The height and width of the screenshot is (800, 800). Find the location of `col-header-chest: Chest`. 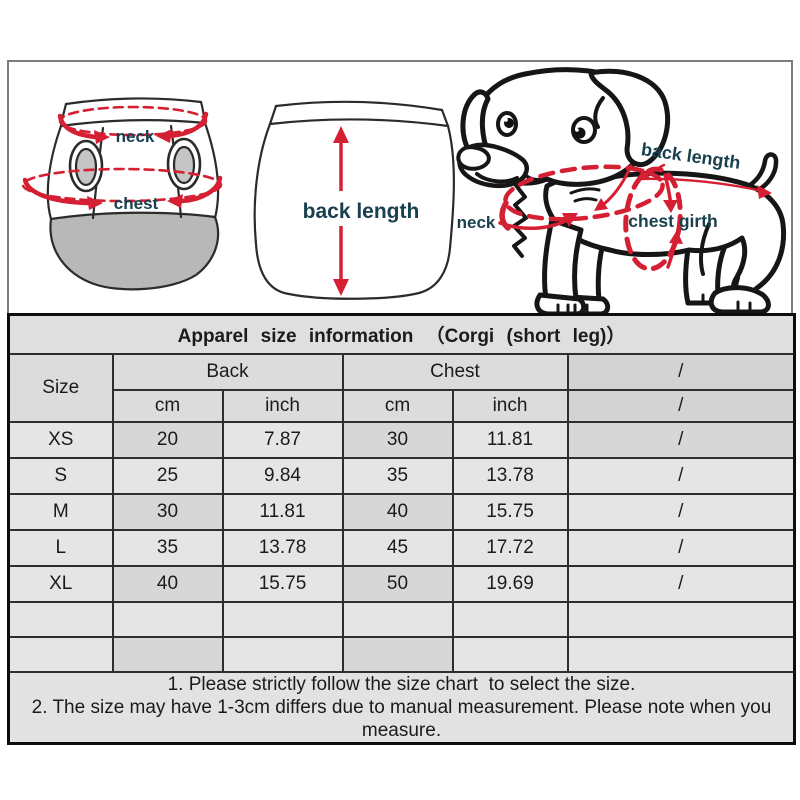

col-header-chest: Chest is located at coordinates (455, 371).